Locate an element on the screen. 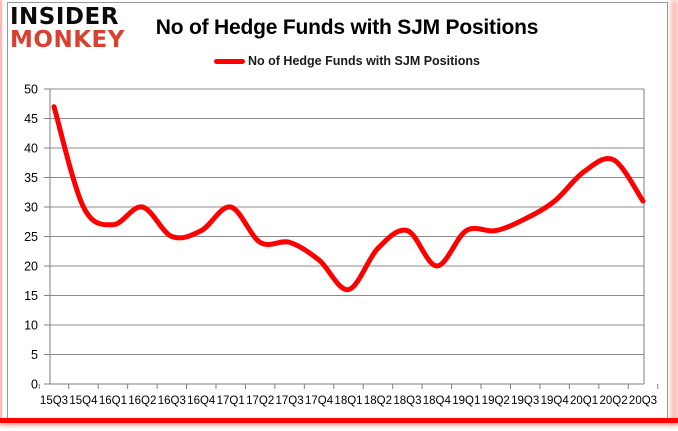 Image resolution: width=678 pixels, height=431 pixels. x-tick-label: 18Q4 is located at coordinates (437, 401).